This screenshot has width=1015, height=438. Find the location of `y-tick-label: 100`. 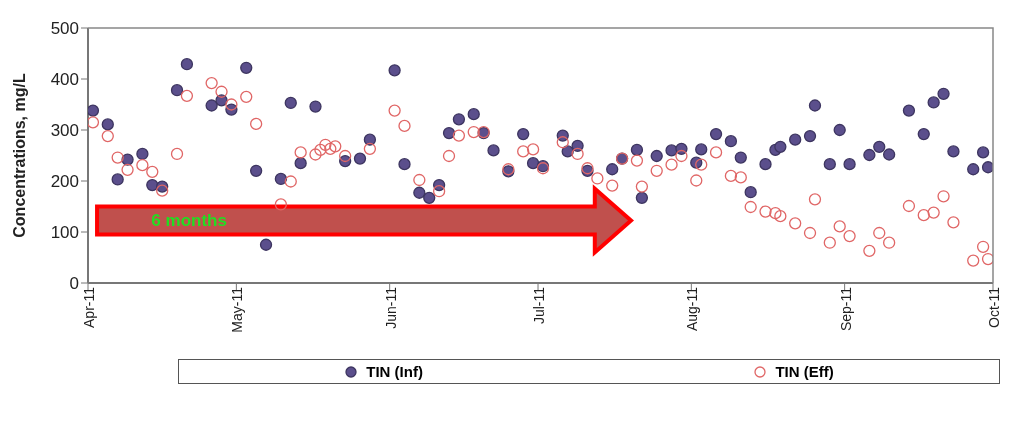

y-tick-label: 100 is located at coordinates (64, 233).